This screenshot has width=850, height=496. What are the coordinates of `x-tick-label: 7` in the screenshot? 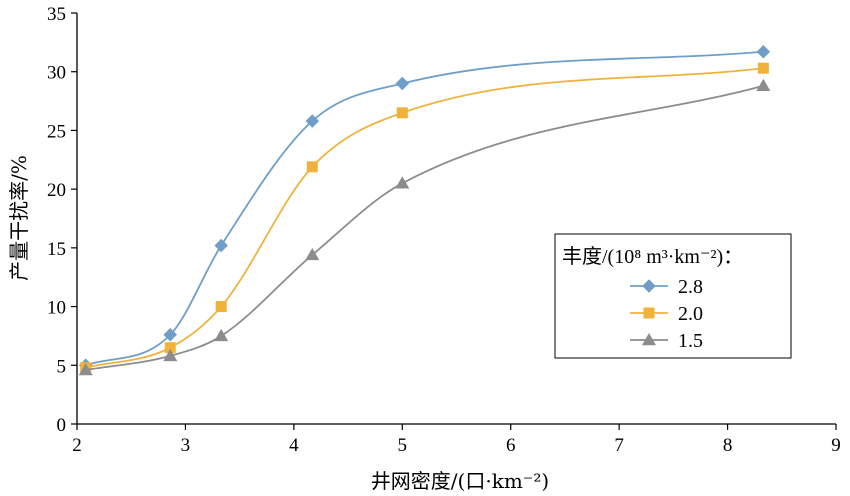 It's located at (619, 445).